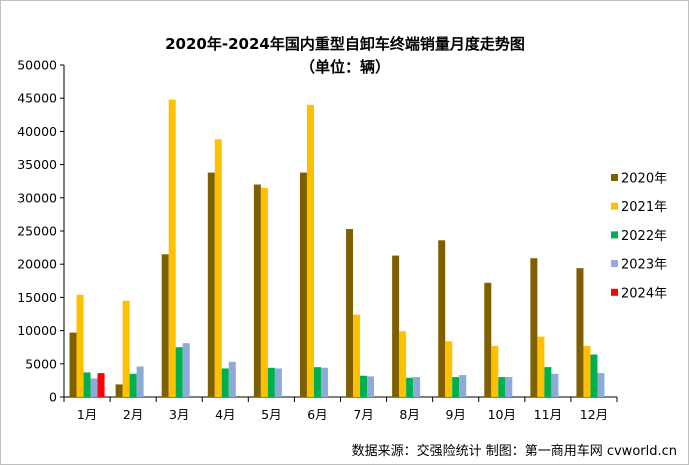  Describe the element at coordinates (37, 231) in the screenshot. I see `y-tick-label: 25000` at that location.